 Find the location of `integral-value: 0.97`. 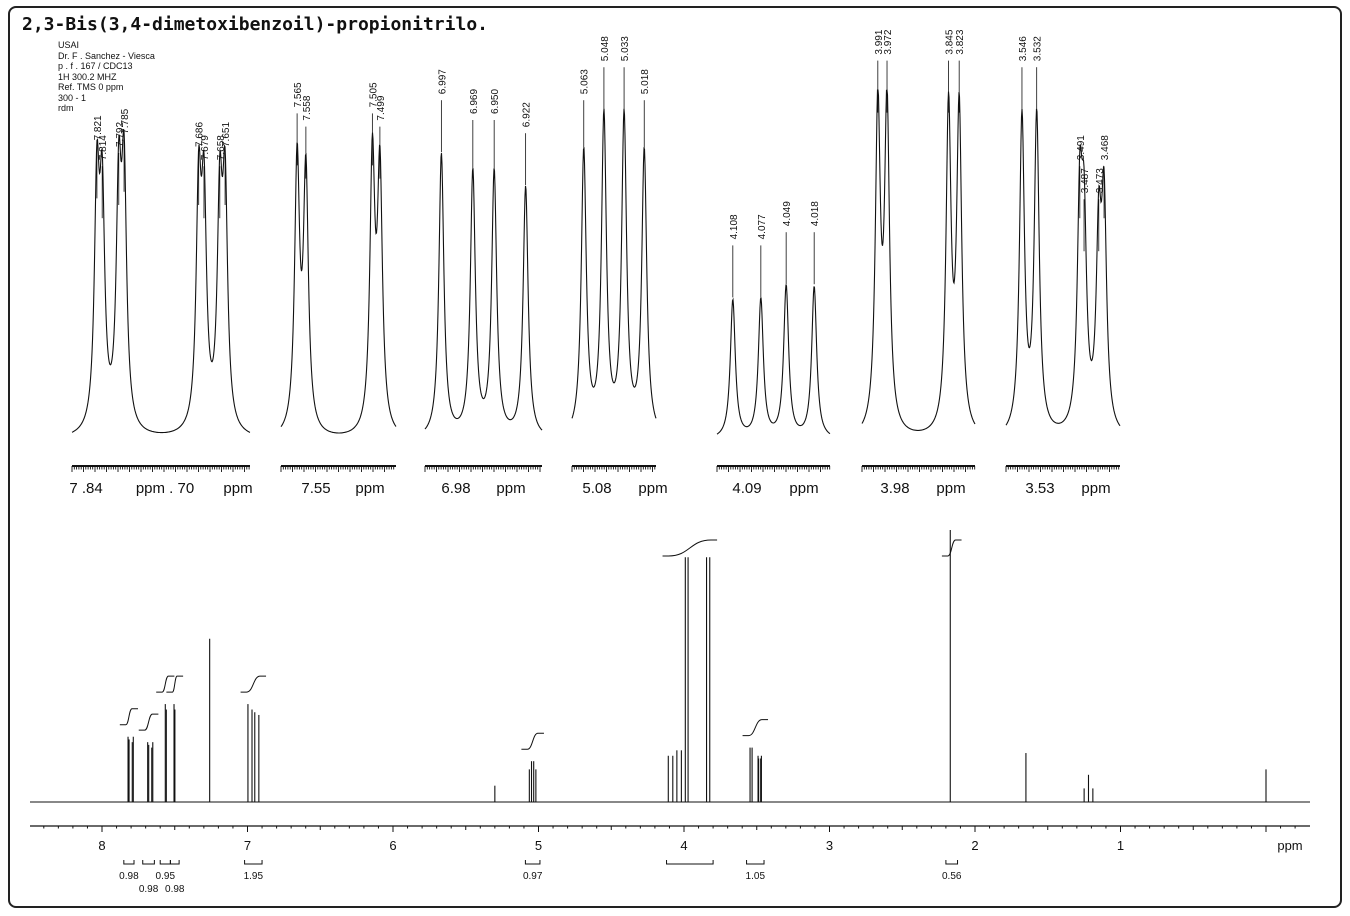

integral-value: 0.97 is located at coordinates (533, 876).